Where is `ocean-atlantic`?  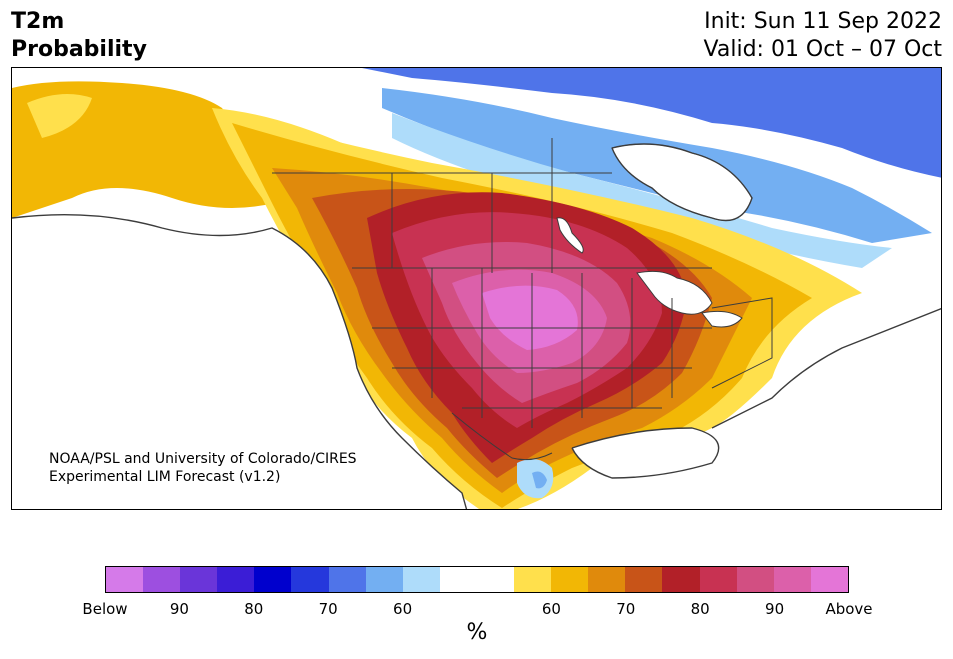 ocean-atlantic is located at coordinates (758, 408).